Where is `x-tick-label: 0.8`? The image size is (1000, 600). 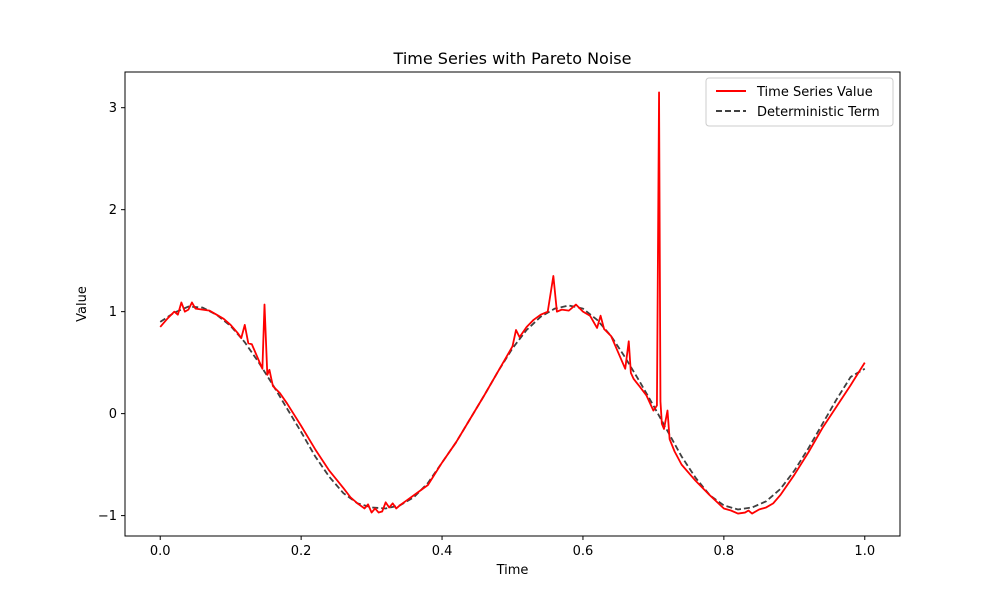 x-tick-label: 0.8 is located at coordinates (724, 551).